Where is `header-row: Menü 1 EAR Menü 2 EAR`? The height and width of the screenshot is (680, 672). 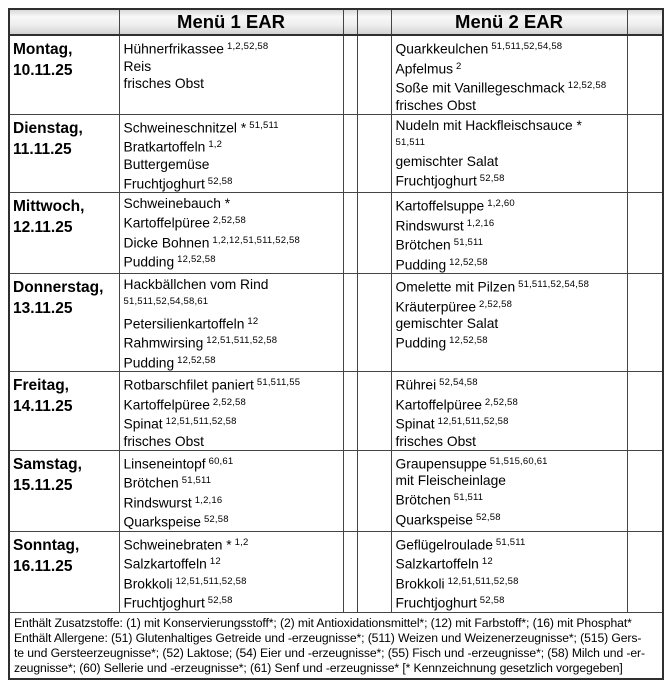
header-row: Menü 1 EAR Menü 2 EAR is located at coordinates (336, 22).